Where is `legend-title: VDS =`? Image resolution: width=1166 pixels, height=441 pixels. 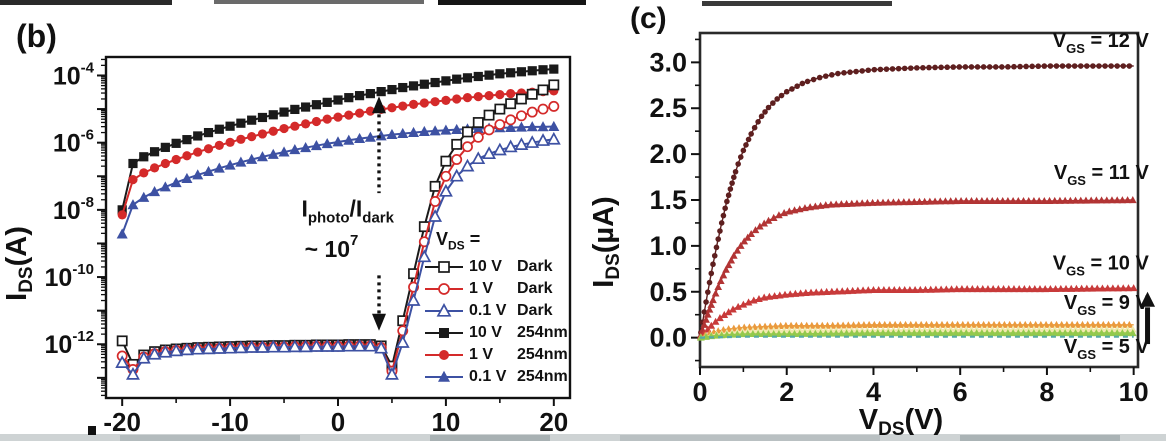 legend-title: VDS = is located at coordinates (458, 241).